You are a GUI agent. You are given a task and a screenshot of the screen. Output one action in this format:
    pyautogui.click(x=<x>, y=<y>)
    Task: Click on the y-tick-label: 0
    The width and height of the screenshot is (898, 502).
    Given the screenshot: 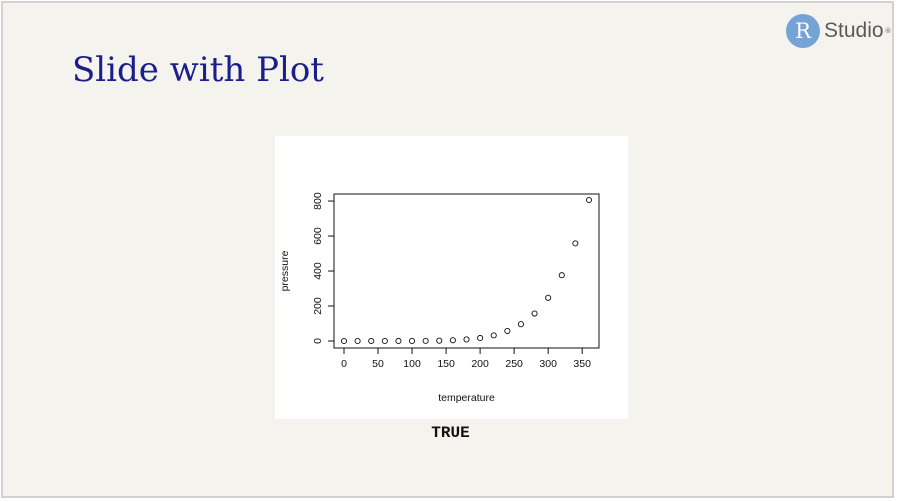 What is the action you would take?
    pyautogui.click(x=318, y=341)
    